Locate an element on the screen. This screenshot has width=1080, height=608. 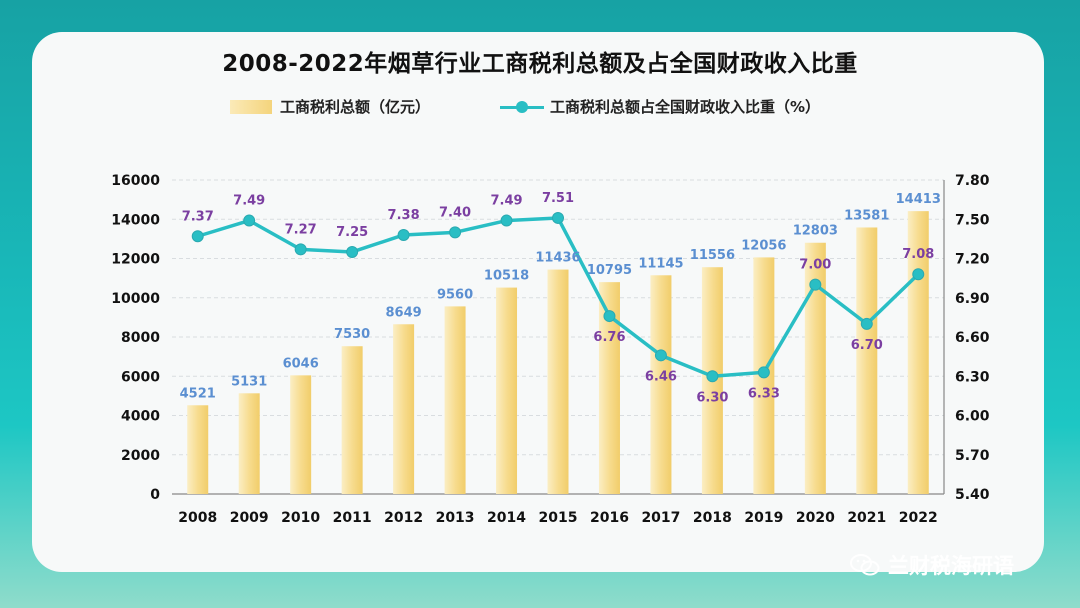
bar-value-label: 13581 is located at coordinates (866, 215).